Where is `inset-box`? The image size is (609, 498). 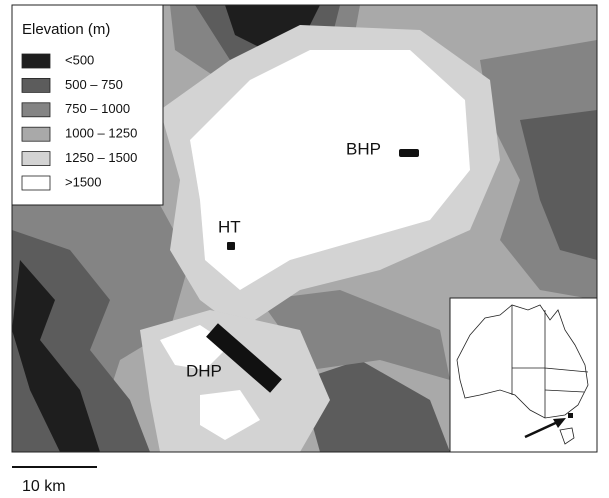 inset-box is located at coordinates (523, 375).